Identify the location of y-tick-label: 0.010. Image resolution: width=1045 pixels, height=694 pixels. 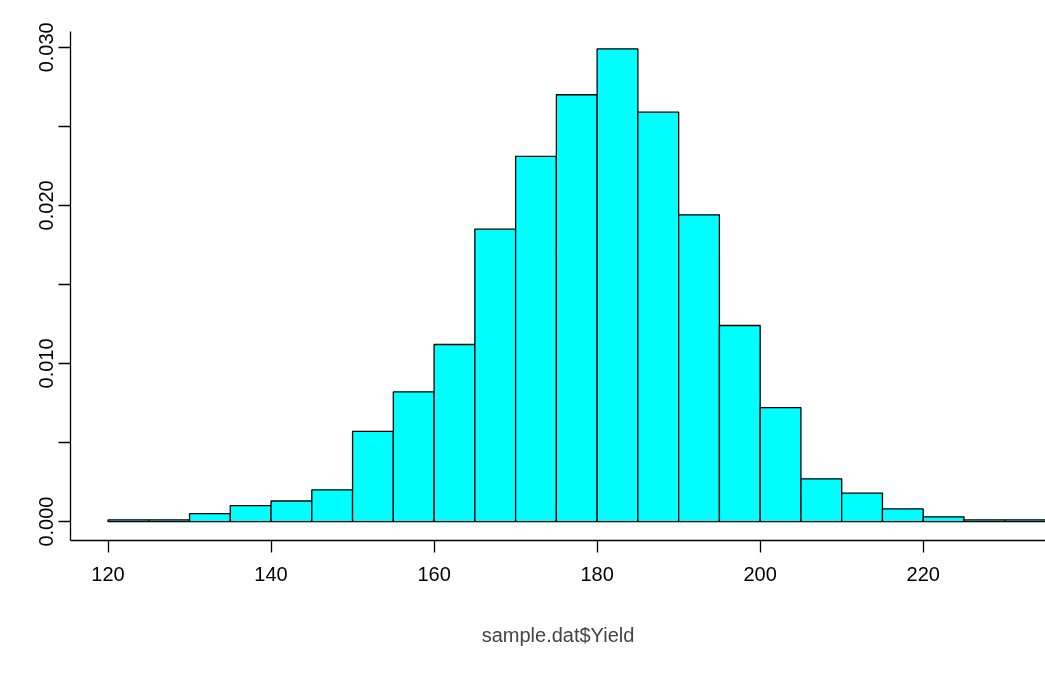
(46, 363).